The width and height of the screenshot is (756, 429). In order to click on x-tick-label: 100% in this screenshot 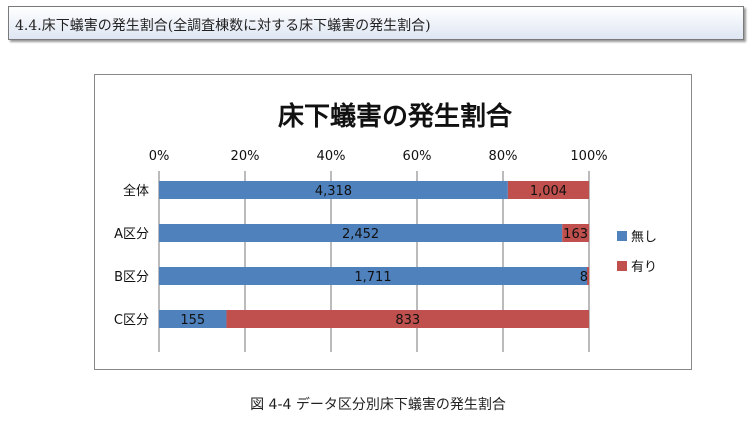, I will do `click(588, 156)`.